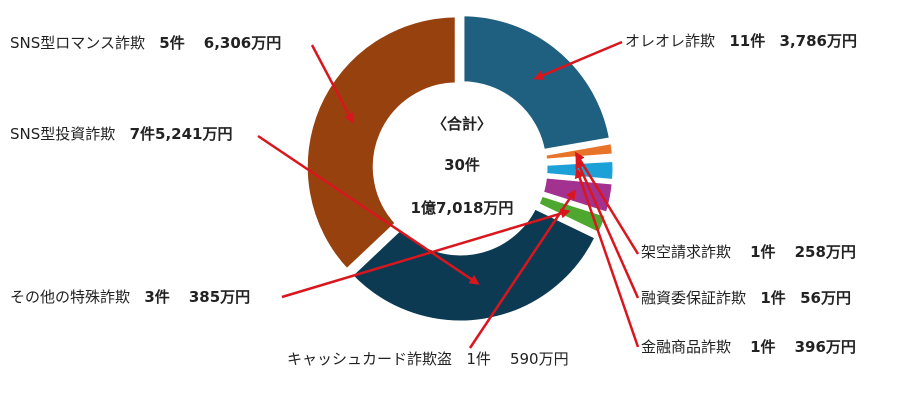 Image resolution: width=912 pixels, height=412 pixels. What do you see at coordinates (146, 43) in the screenshot?
I see `label-slice-7: SNS型ロマンス詐欺 5件 6,306万円` at bounding box center [146, 43].